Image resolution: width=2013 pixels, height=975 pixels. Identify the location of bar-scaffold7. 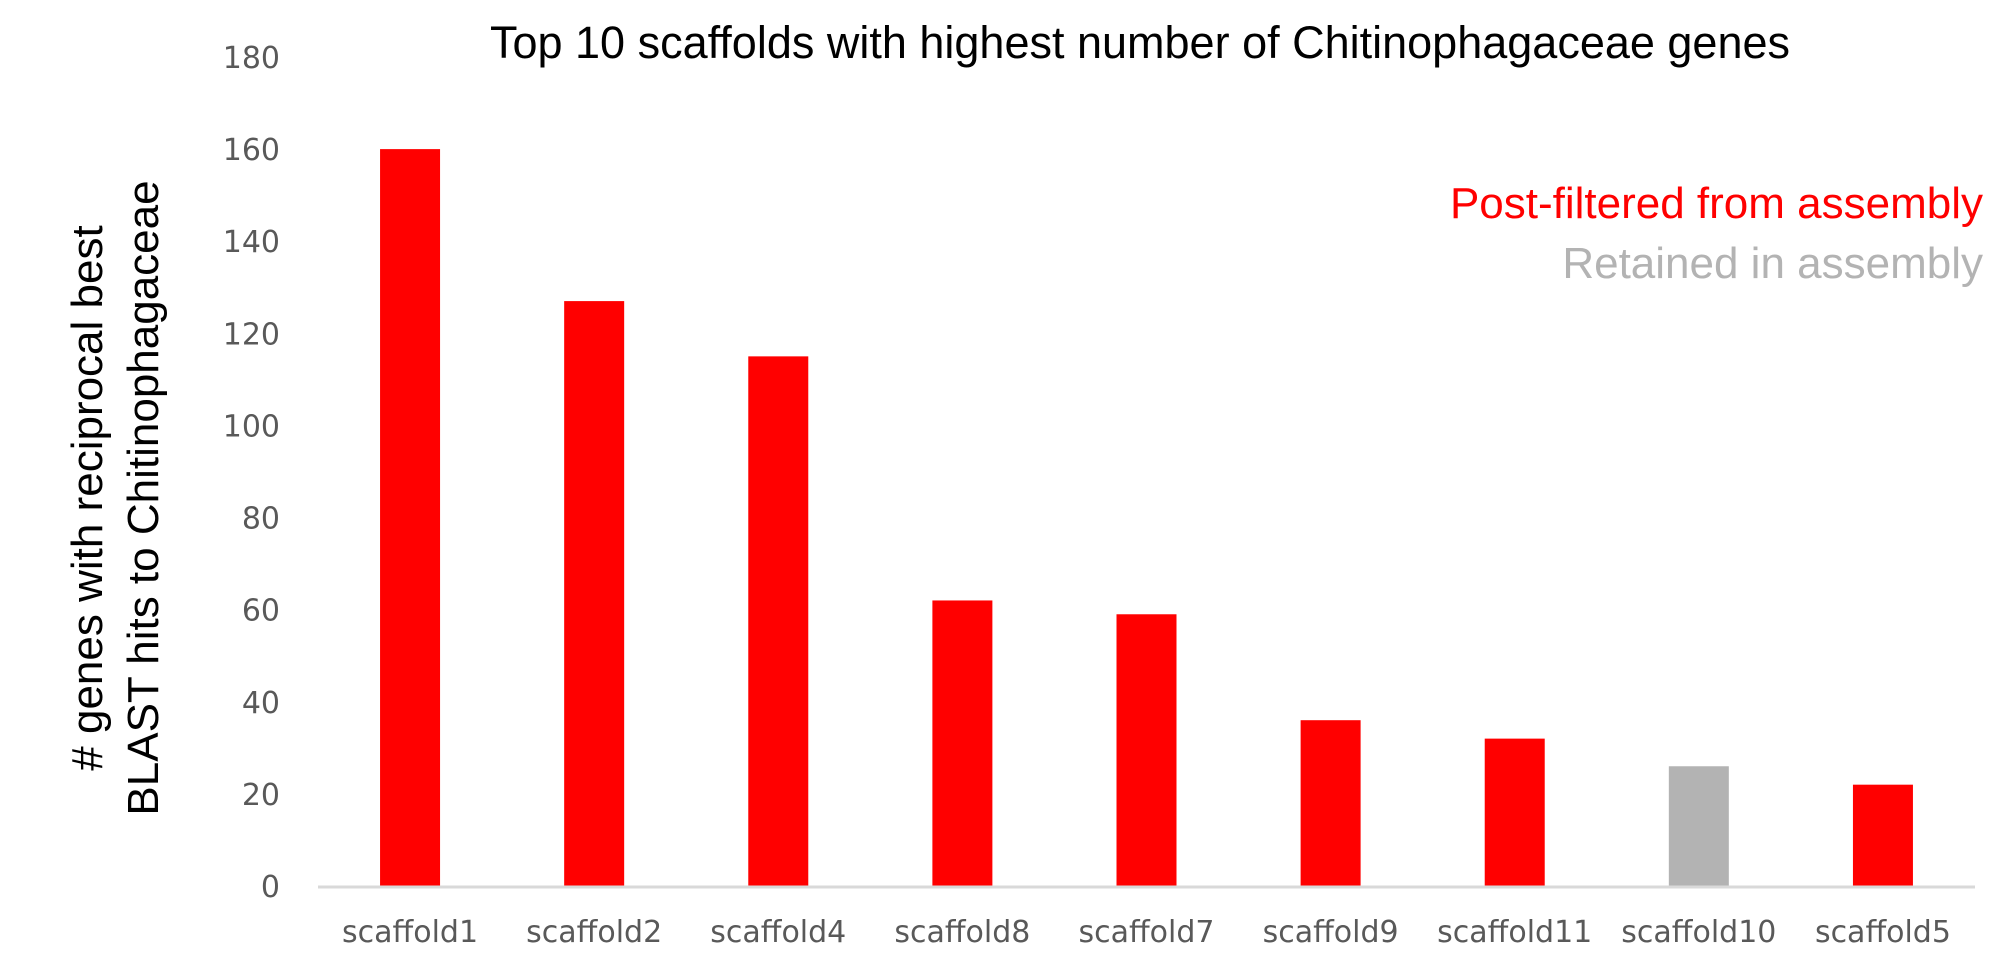
(1146, 750).